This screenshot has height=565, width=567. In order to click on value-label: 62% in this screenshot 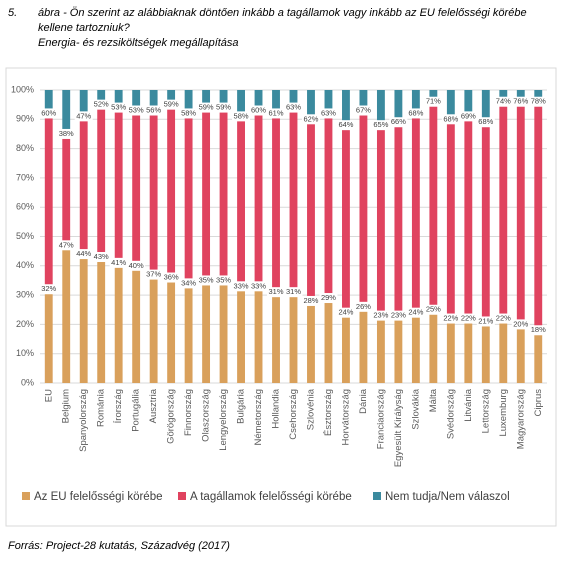, I will do `click(310, 118)`.